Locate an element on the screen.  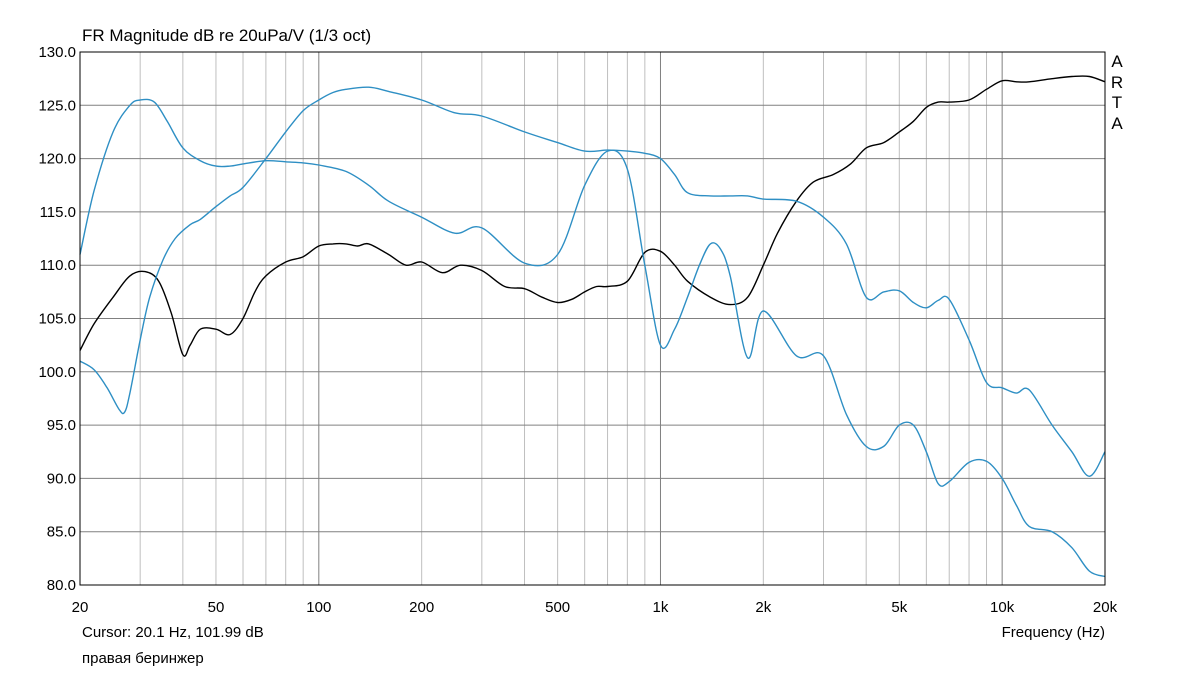
x-tick-label: 10k is located at coordinates (1002, 607).